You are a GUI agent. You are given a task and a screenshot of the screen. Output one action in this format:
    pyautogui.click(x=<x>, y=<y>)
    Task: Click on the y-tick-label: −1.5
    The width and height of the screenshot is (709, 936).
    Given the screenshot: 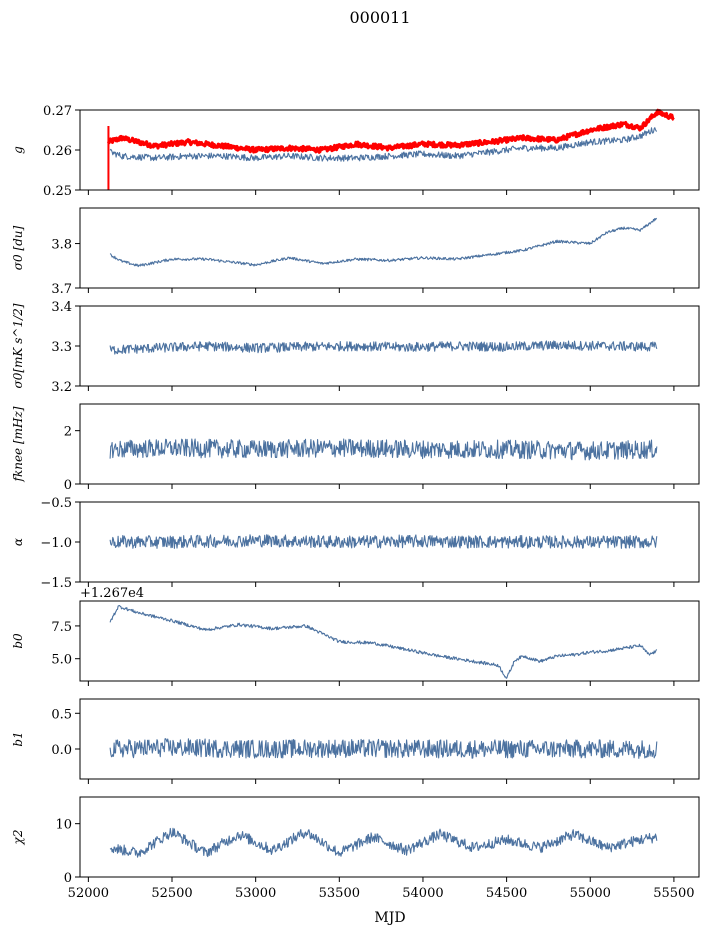 What is the action you would take?
    pyautogui.click(x=56, y=583)
    